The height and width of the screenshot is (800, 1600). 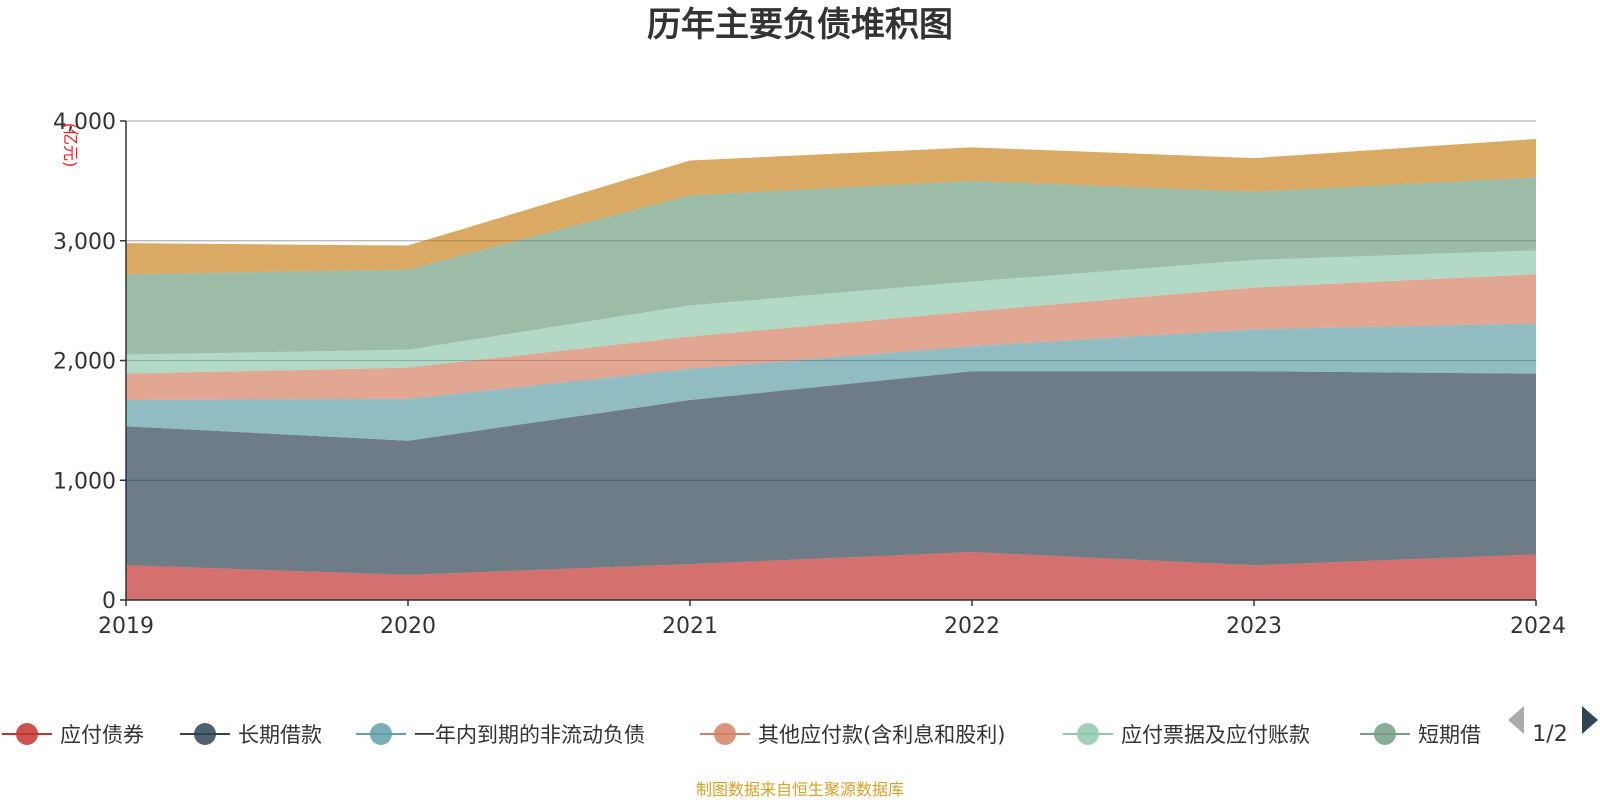 What do you see at coordinates (529, 735) in the screenshot?
I see `legend-label: 一年内到期的非流动负债` at bounding box center [529, 735].